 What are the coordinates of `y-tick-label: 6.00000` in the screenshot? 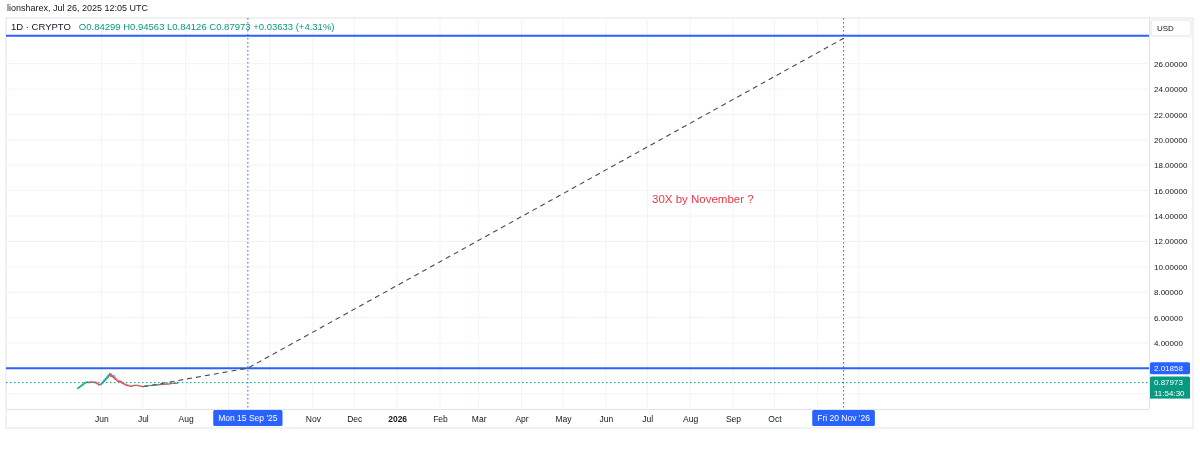 It's located at (1169, 318).